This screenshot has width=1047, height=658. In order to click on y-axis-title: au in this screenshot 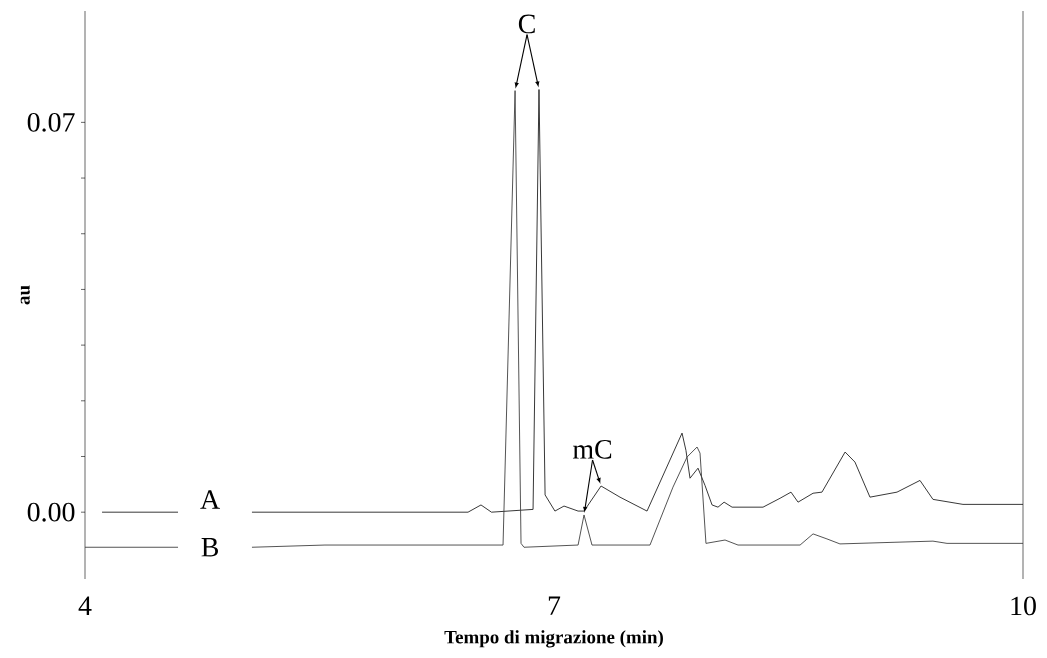, I will do `click(25, 295)`.